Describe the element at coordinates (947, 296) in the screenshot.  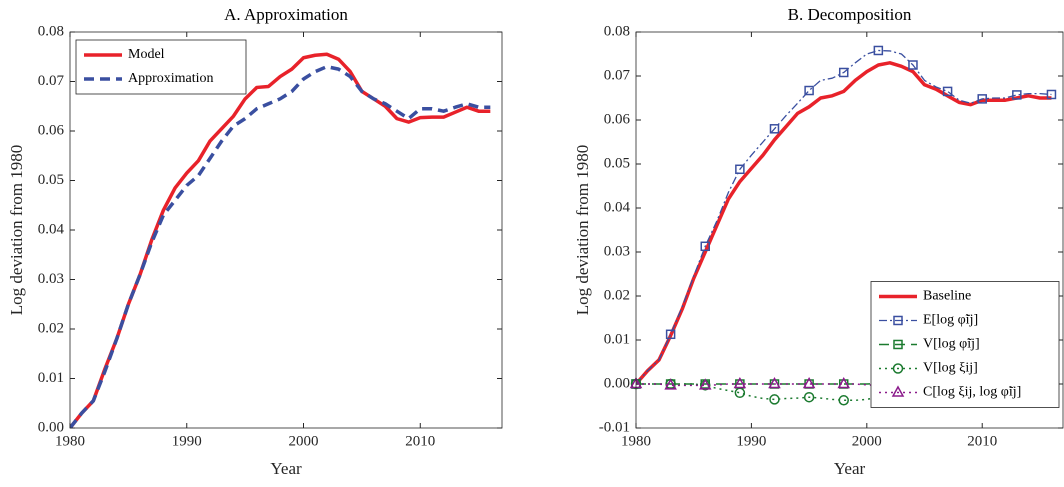
I see `legend-label: Baseline` at that location.